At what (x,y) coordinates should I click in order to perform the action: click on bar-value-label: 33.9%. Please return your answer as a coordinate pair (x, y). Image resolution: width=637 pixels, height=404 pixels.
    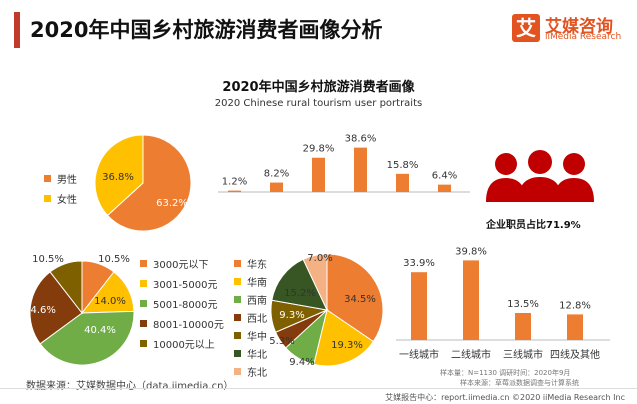
    Looking at the image, I should click on (419, 263).